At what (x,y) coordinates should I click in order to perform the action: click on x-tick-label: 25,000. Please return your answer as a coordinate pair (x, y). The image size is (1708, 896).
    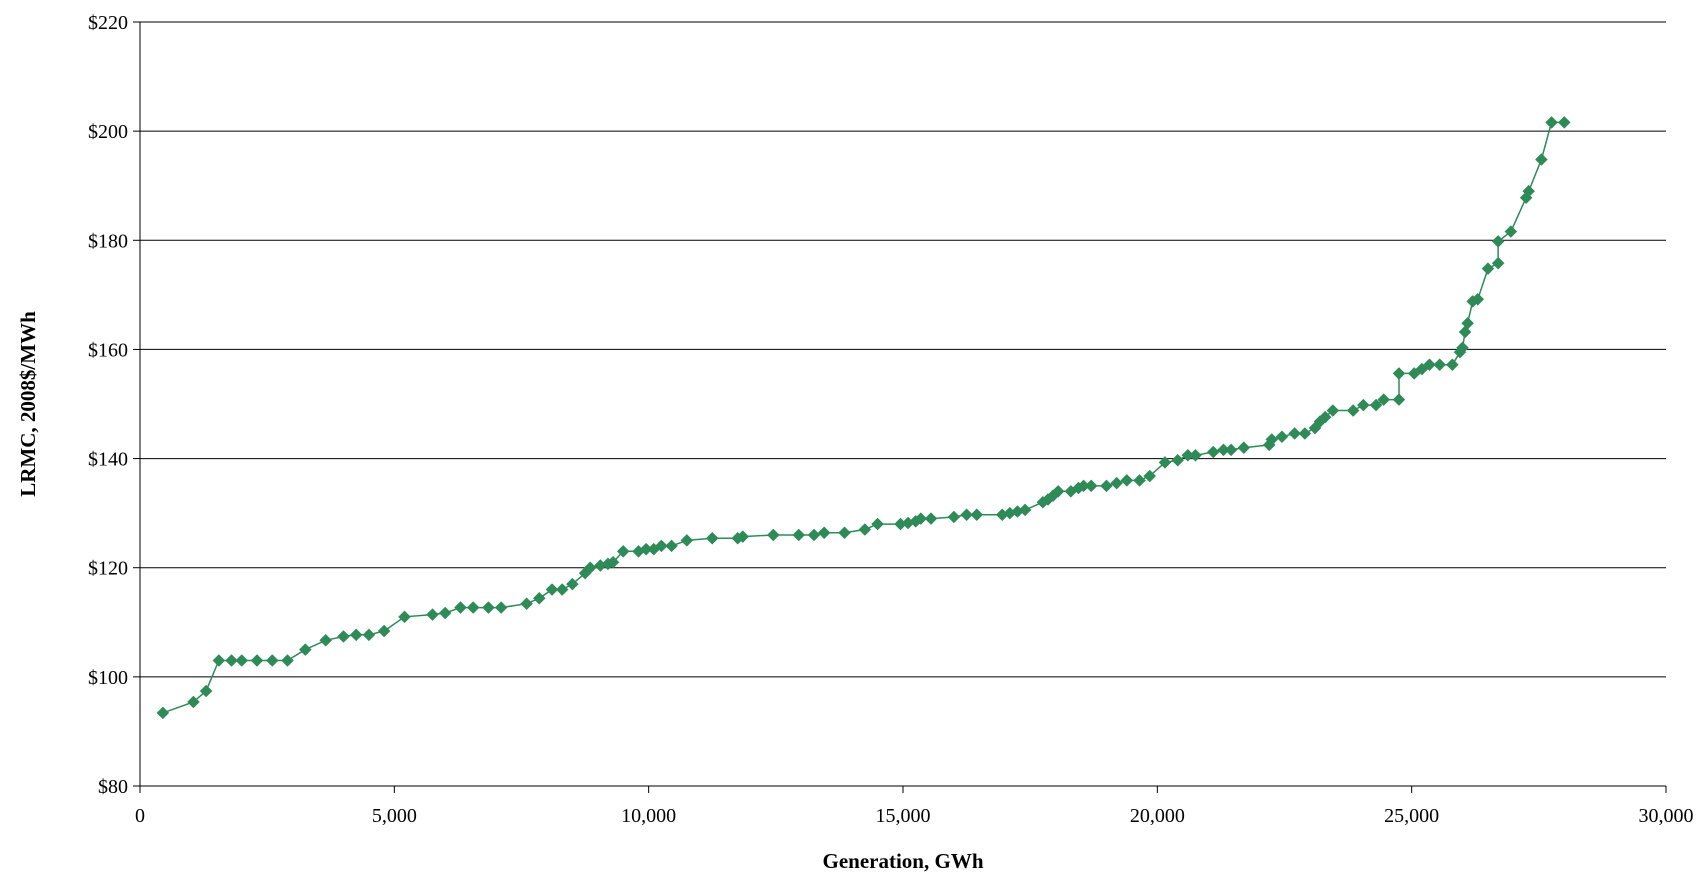
    Looking at the image, I should click on (1411, 816).